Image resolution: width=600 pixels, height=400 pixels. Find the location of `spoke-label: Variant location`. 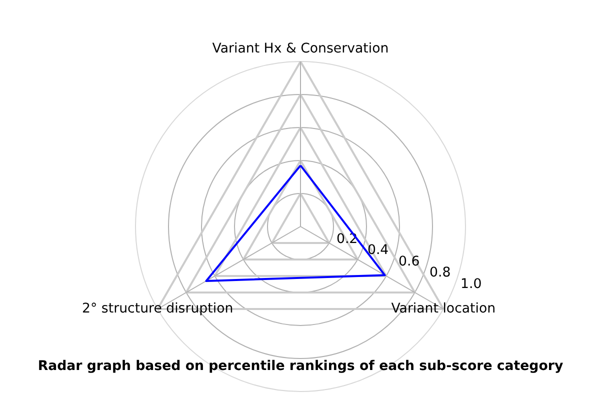

spoke-label: Variant location is located at coordinates (443, 309).